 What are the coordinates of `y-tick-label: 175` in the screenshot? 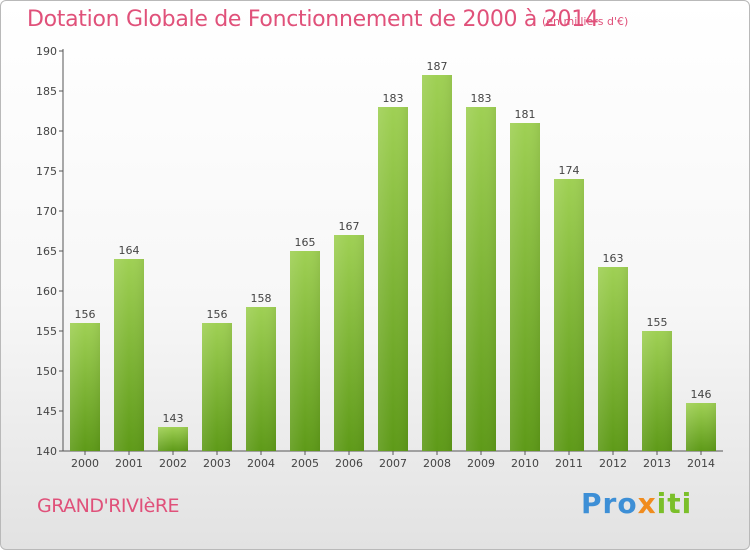 It's located at (46, 171).